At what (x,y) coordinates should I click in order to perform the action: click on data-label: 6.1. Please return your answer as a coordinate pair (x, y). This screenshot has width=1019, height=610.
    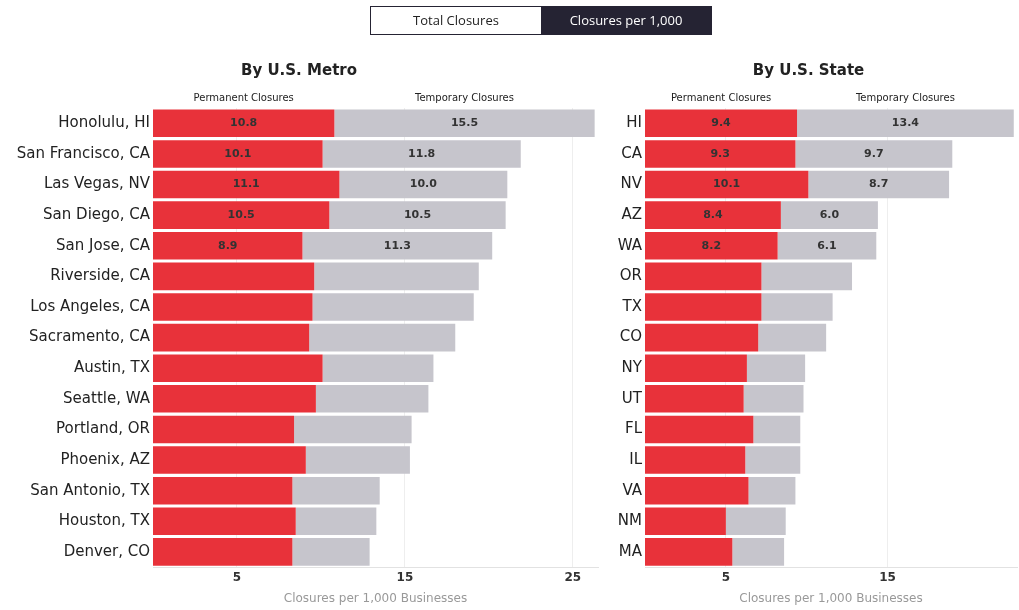
    Looking at the image, I should click on (827, 245).